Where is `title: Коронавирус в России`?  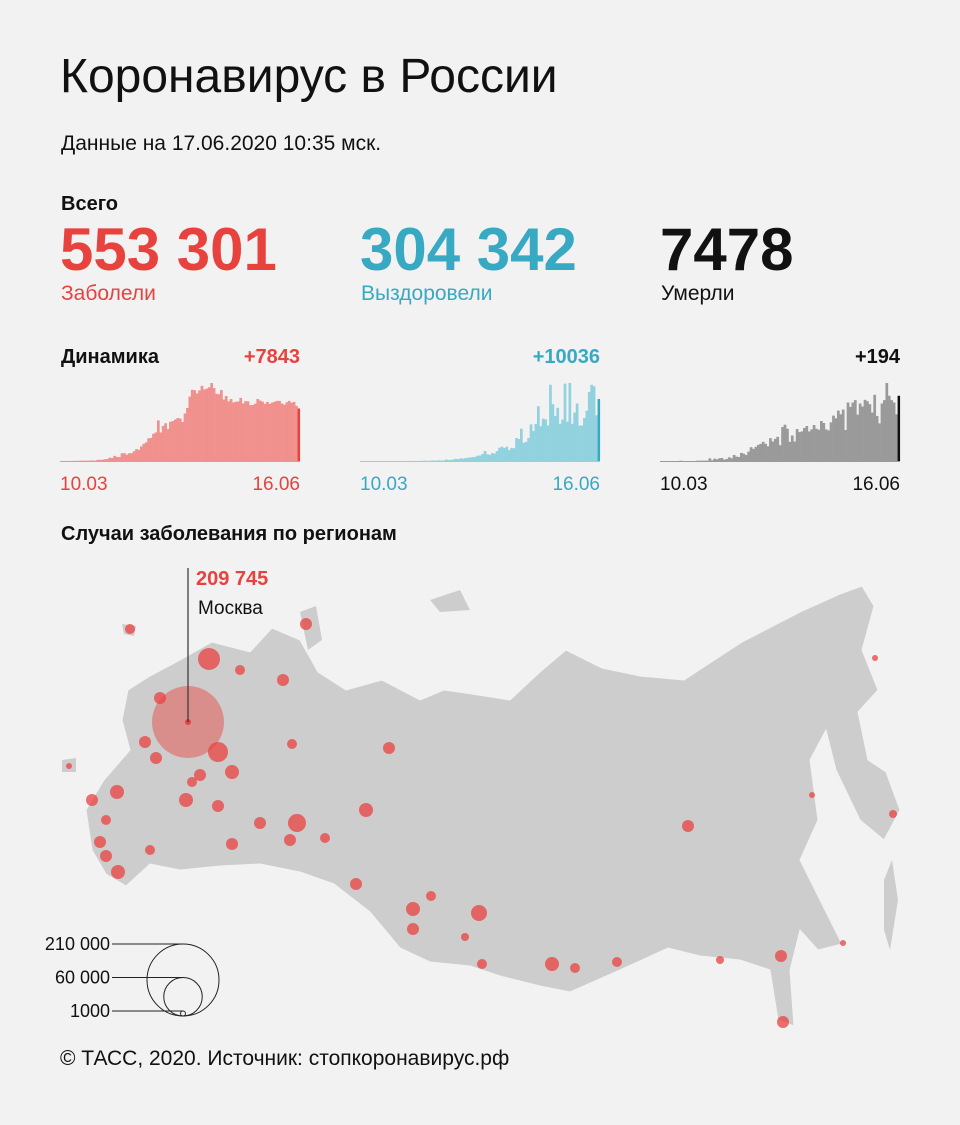 title: Коронавирус в России is located at coordinates (309, 76).